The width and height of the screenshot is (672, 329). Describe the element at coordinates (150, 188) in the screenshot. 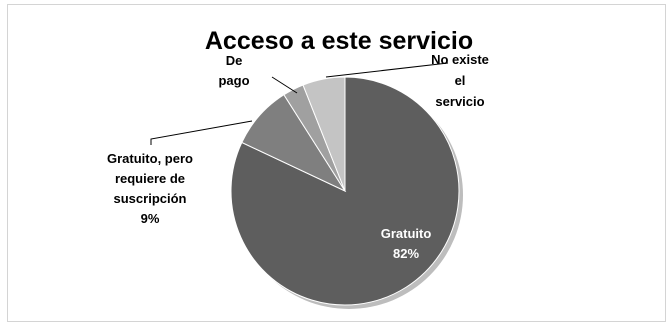

I see `slice-label-2: Gratuito, pero requiere de suscripción 9%` at that location.